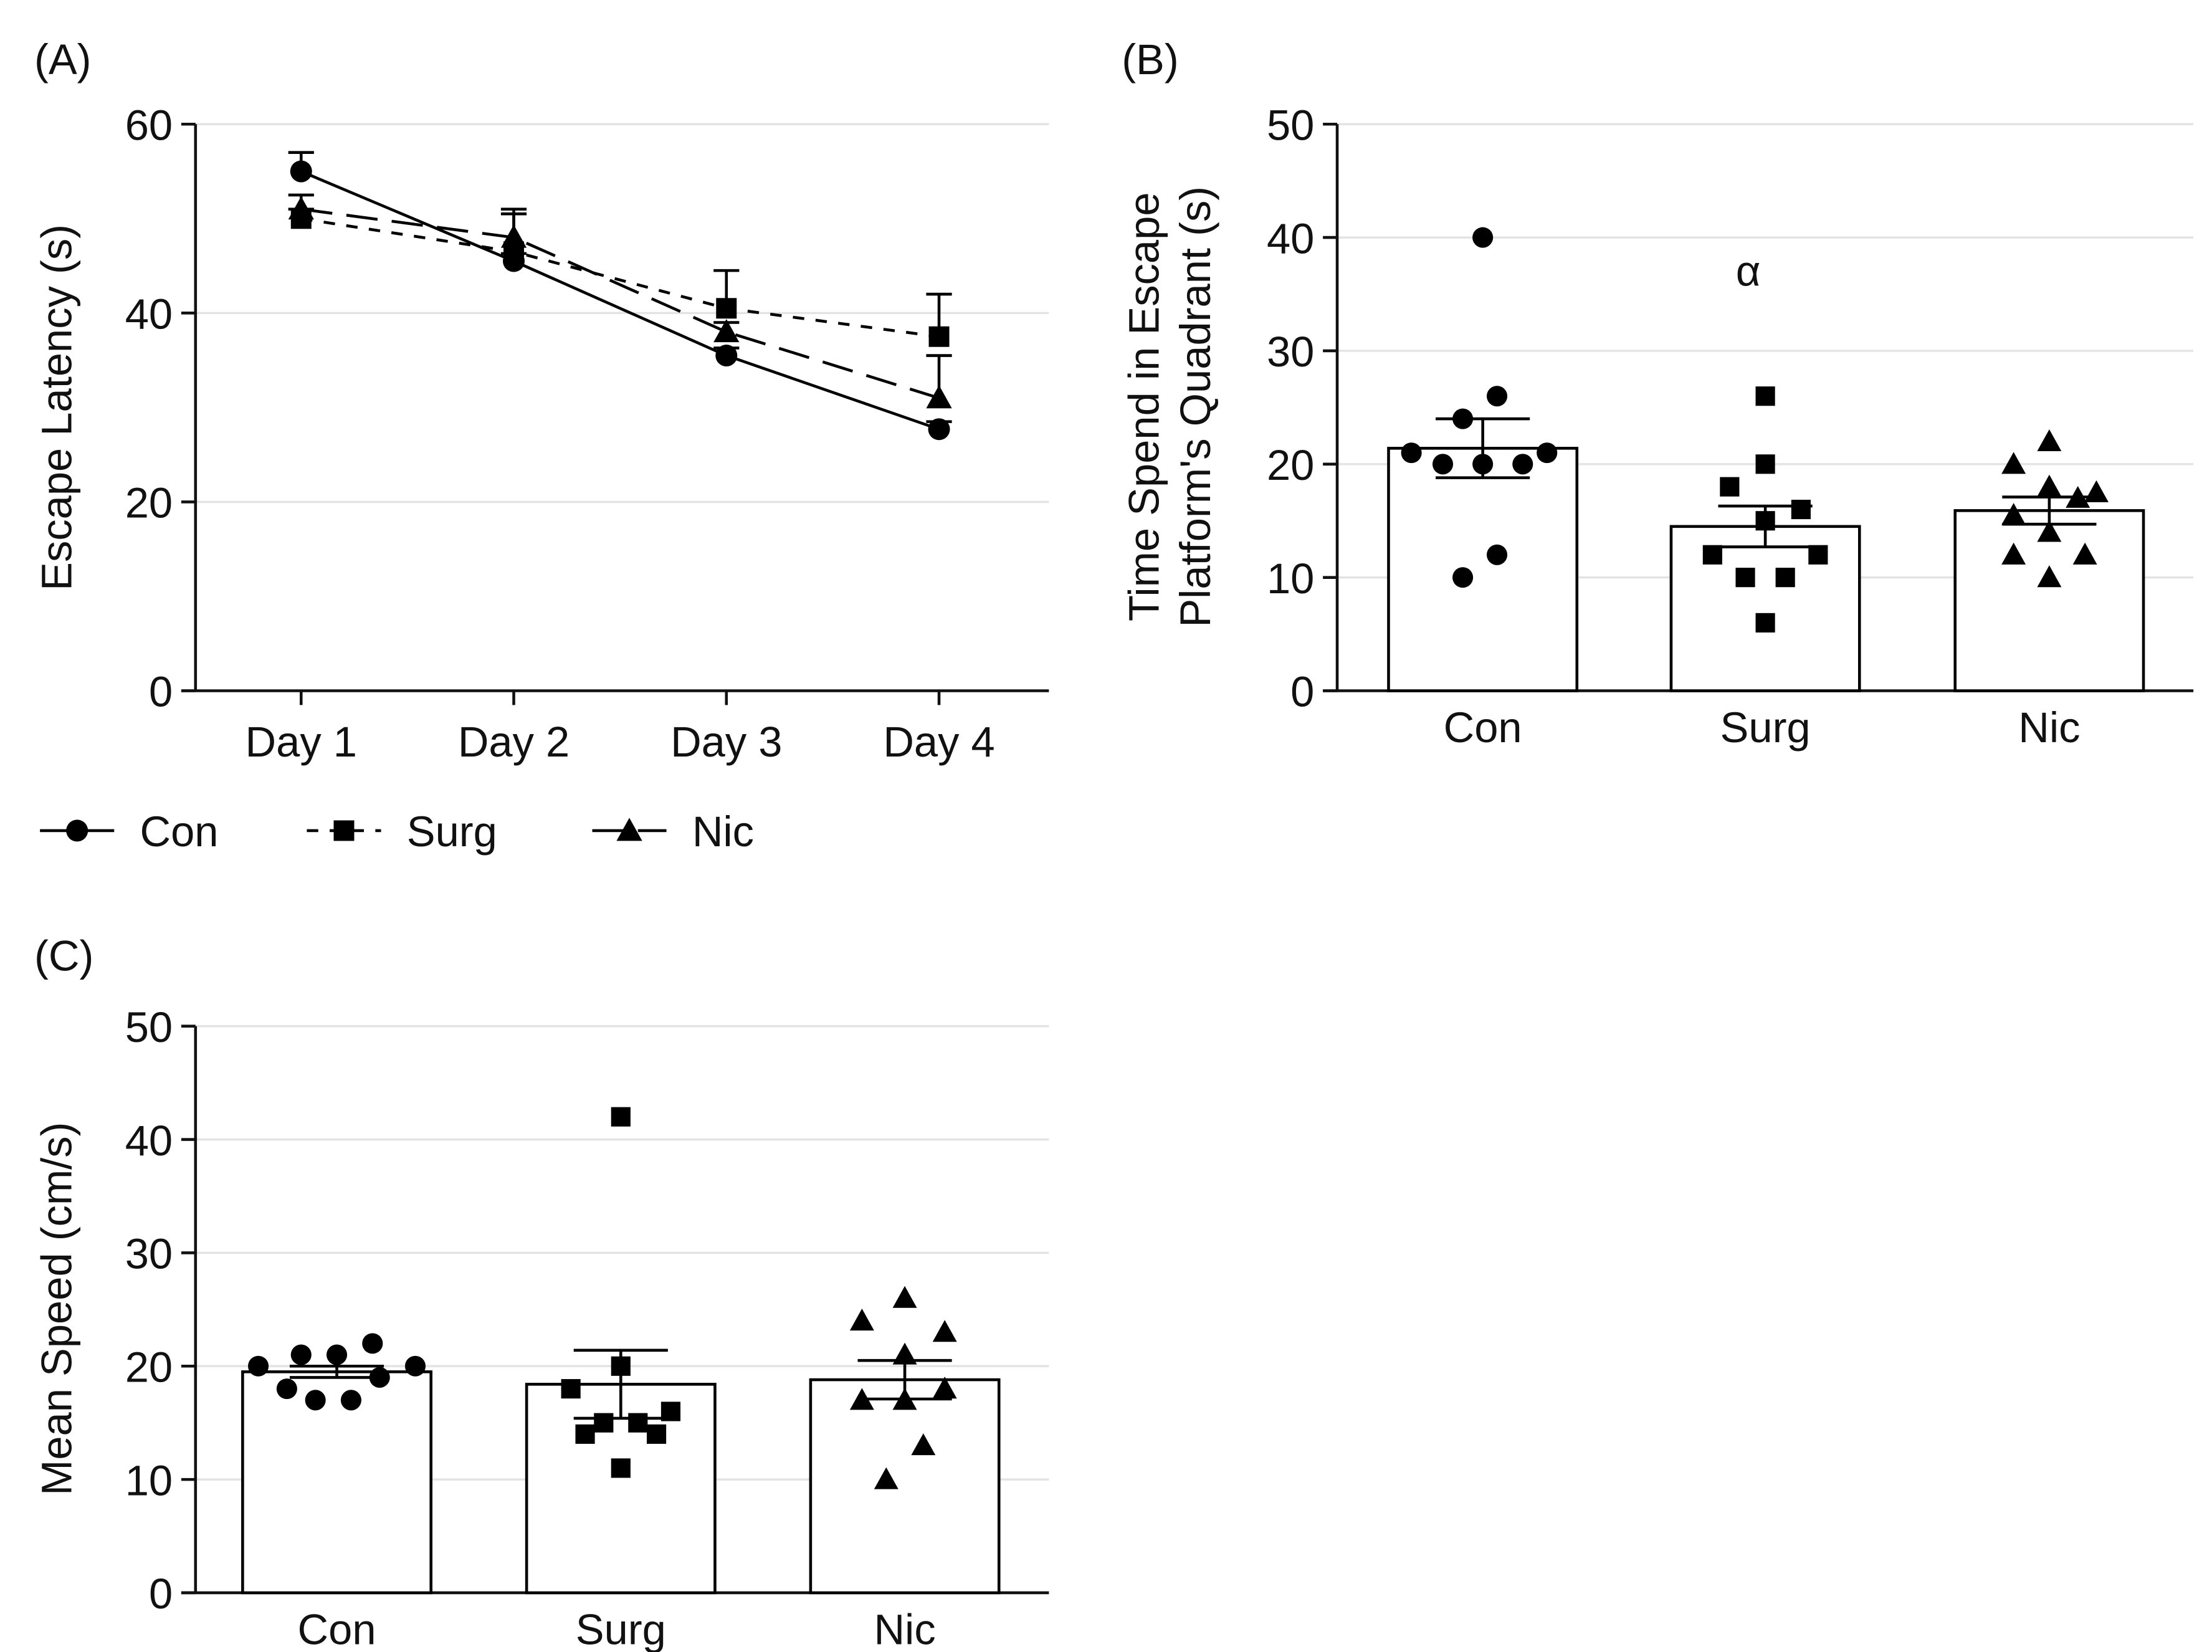  I want to click on panel-label-c: (C), so click(63, 956).